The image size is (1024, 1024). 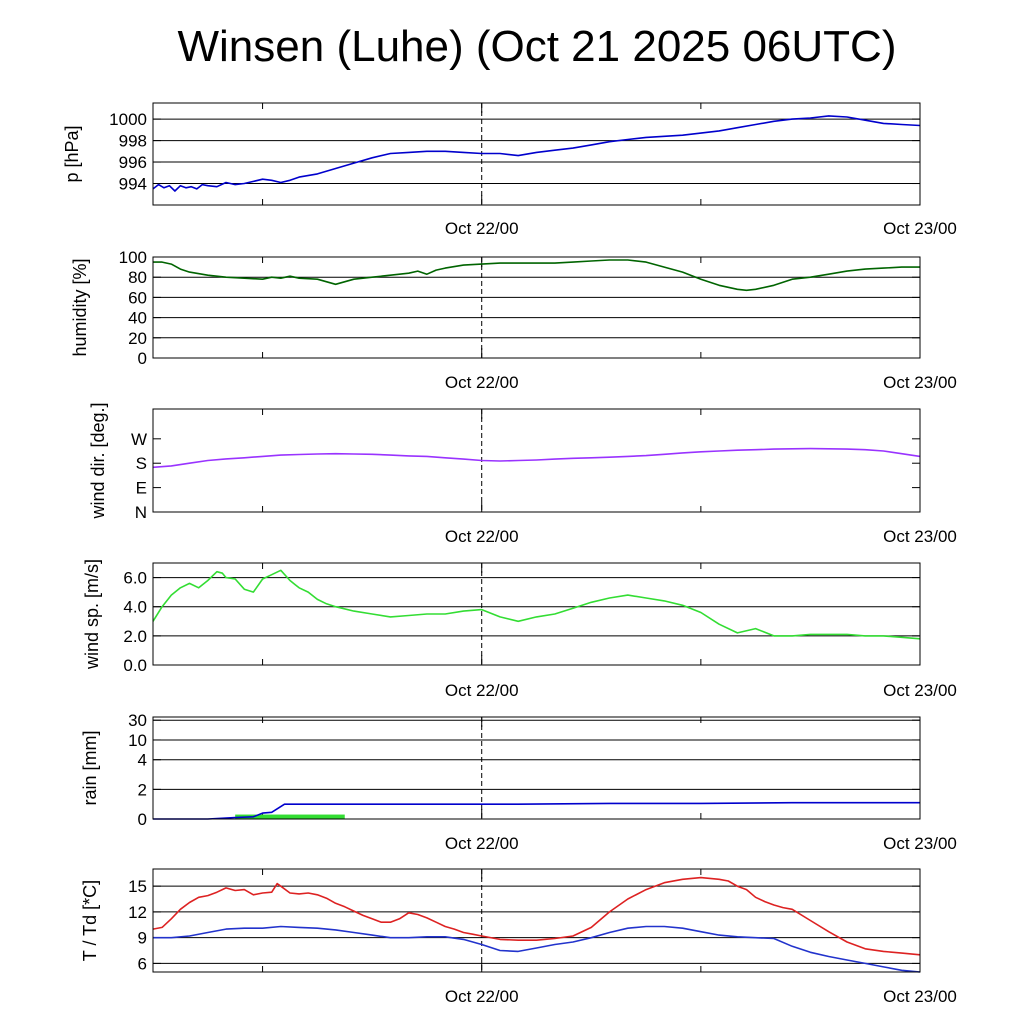 What do you see at coordinates (142, 938) in the screenshot?
I see `y-tick-label: 9` at bounding box center [142, 938].